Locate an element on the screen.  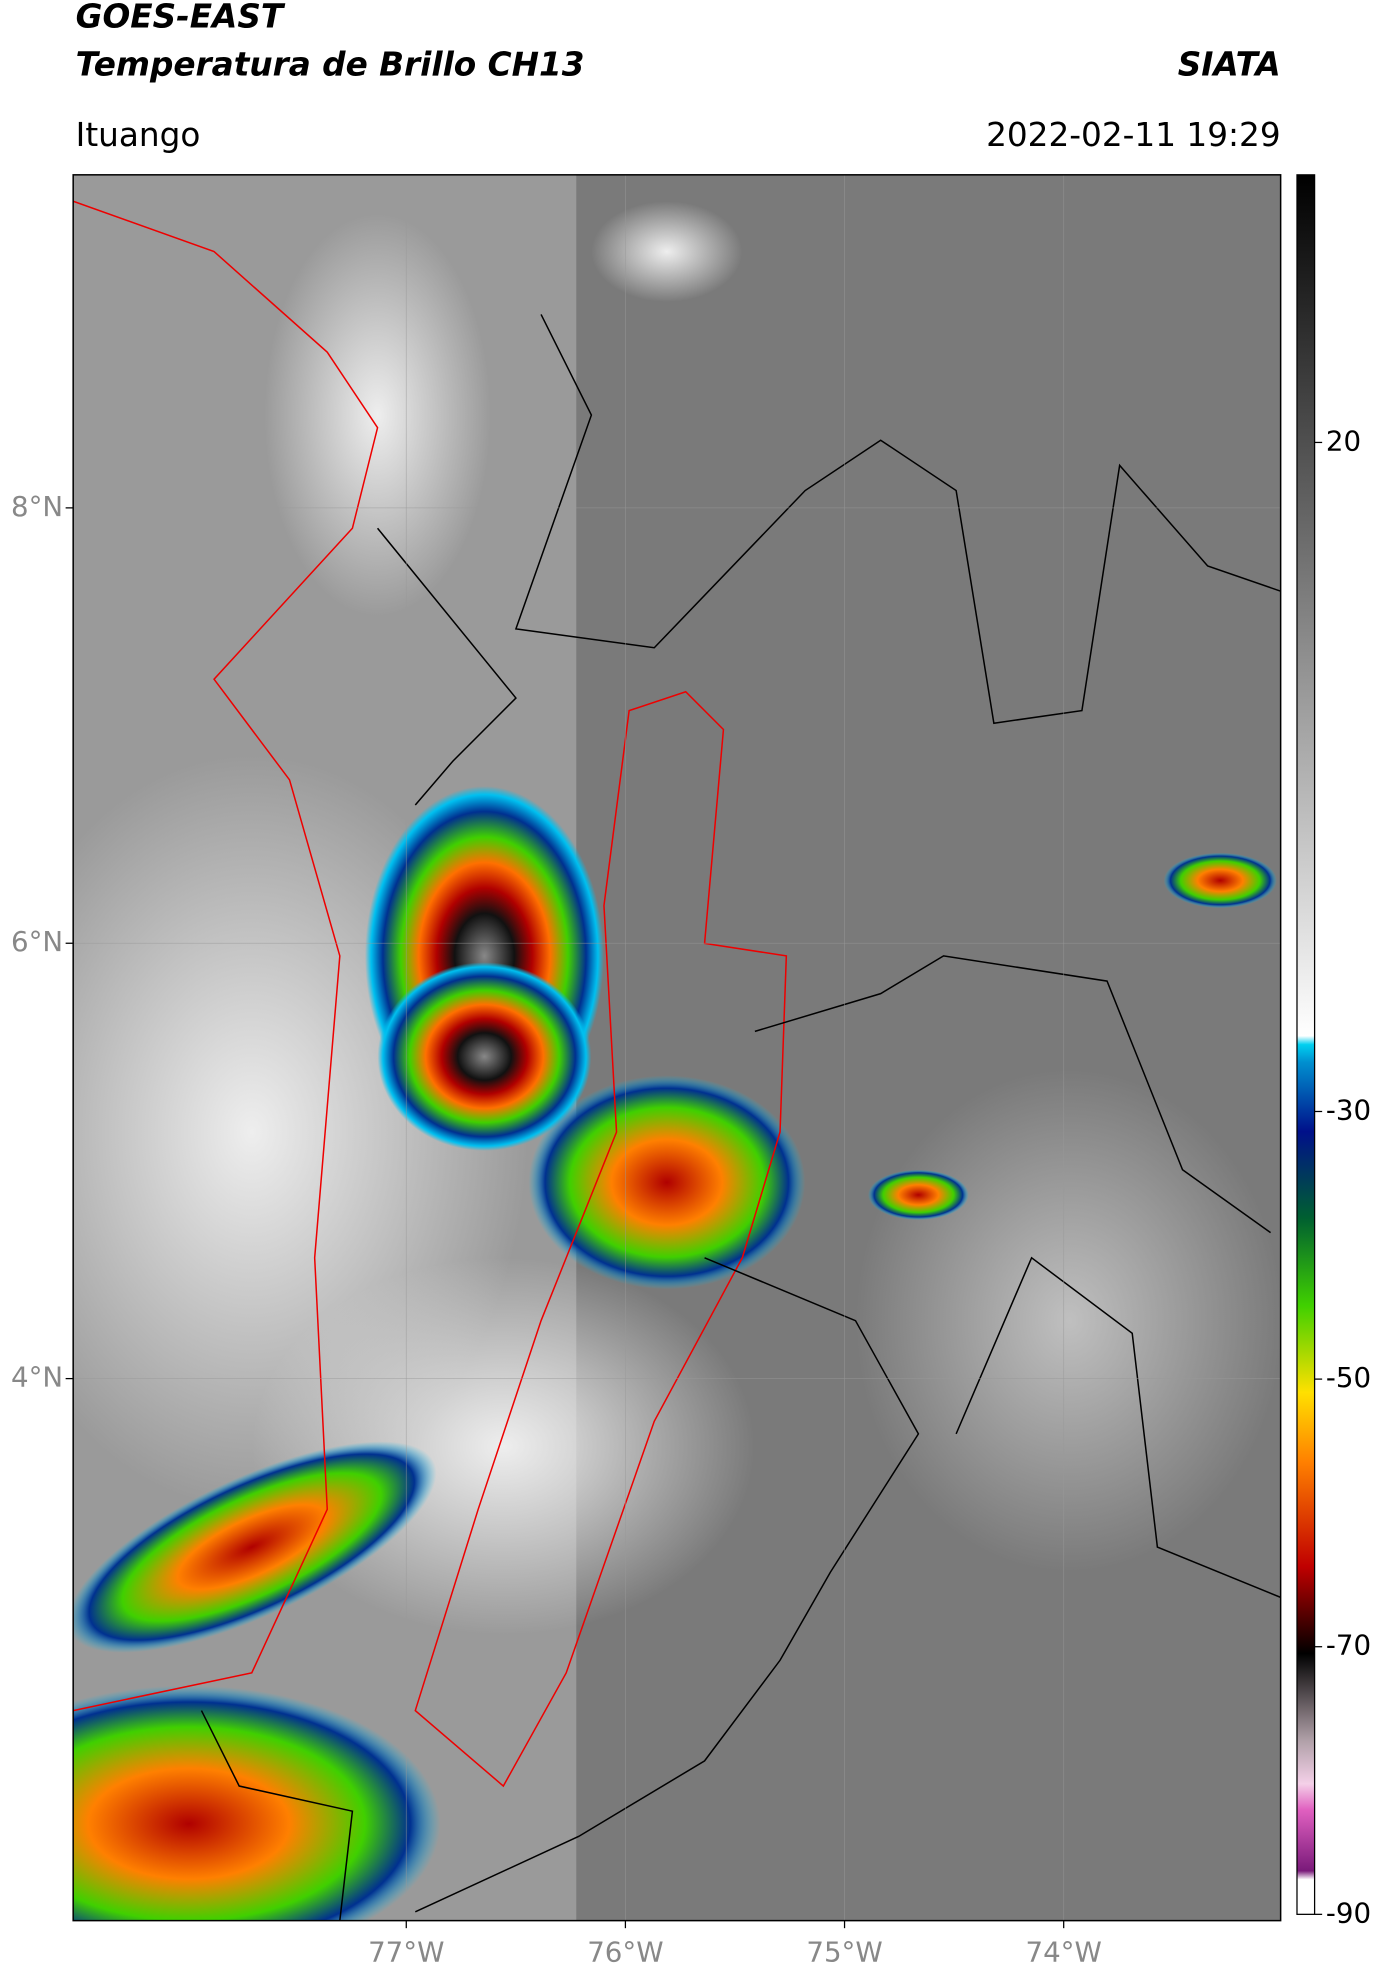
datetime: 2022-02-11 19:29 is located at coordinates (1133, 135).